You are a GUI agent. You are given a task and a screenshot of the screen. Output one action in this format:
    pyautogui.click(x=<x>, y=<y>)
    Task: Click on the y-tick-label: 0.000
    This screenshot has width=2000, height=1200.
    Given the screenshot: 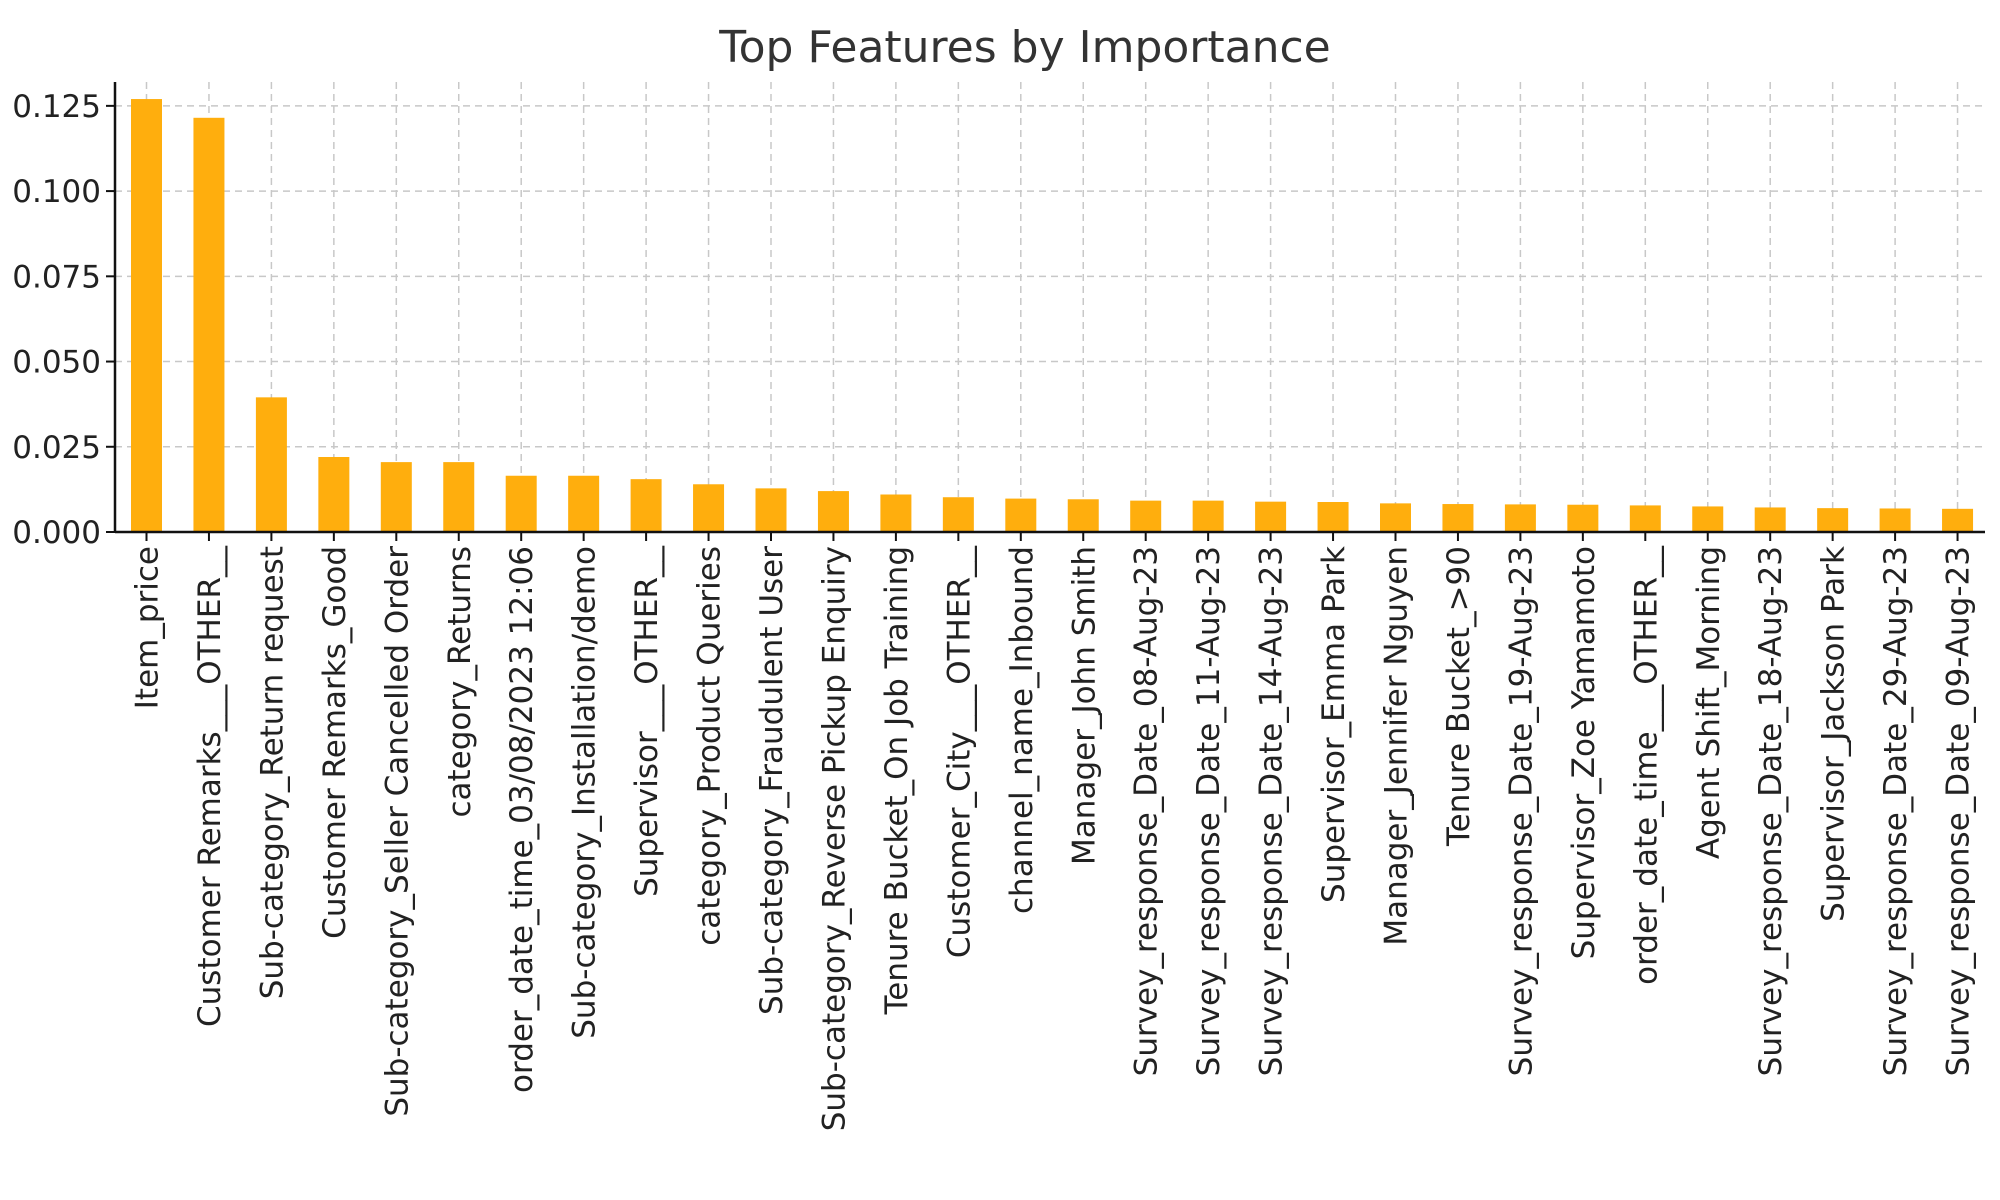 What is the action you would take?
    pyautogui.click(x=56, y=533)
    